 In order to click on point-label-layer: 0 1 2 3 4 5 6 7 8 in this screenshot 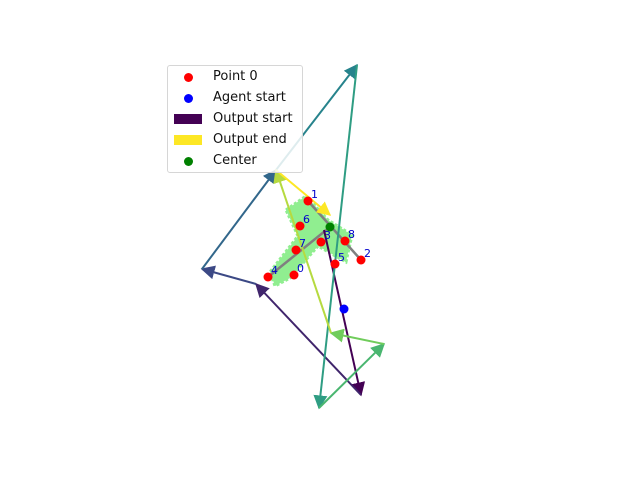, I will do `click(321, 232)`.